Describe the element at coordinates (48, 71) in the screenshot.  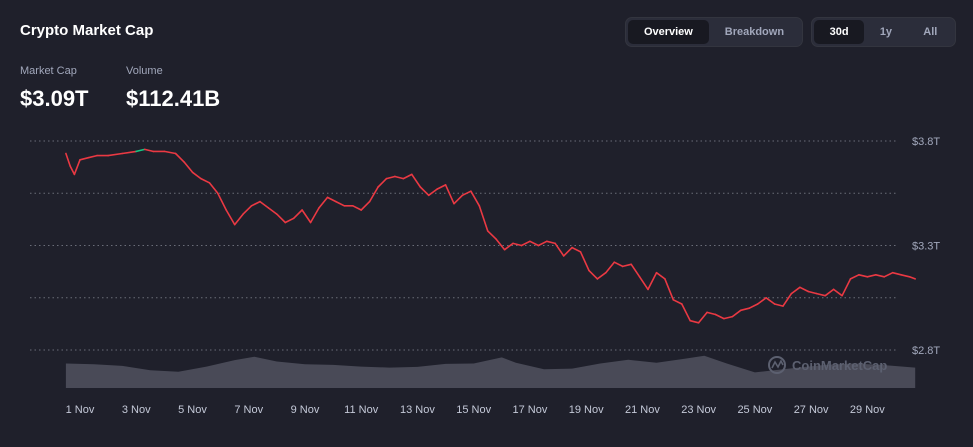
I see `market-cap-label: Market Cap` at that location.